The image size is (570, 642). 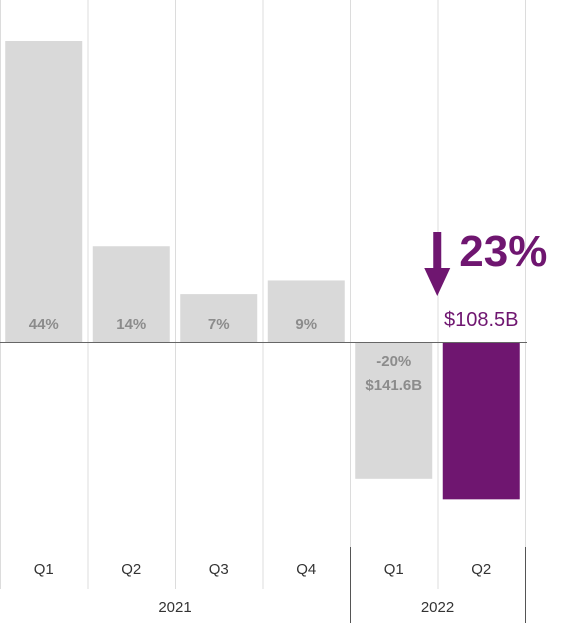 What do you see at coordinates (131, 324) in the screenshot?
I see `data-label: 14%` at bounding box center [131, 324].